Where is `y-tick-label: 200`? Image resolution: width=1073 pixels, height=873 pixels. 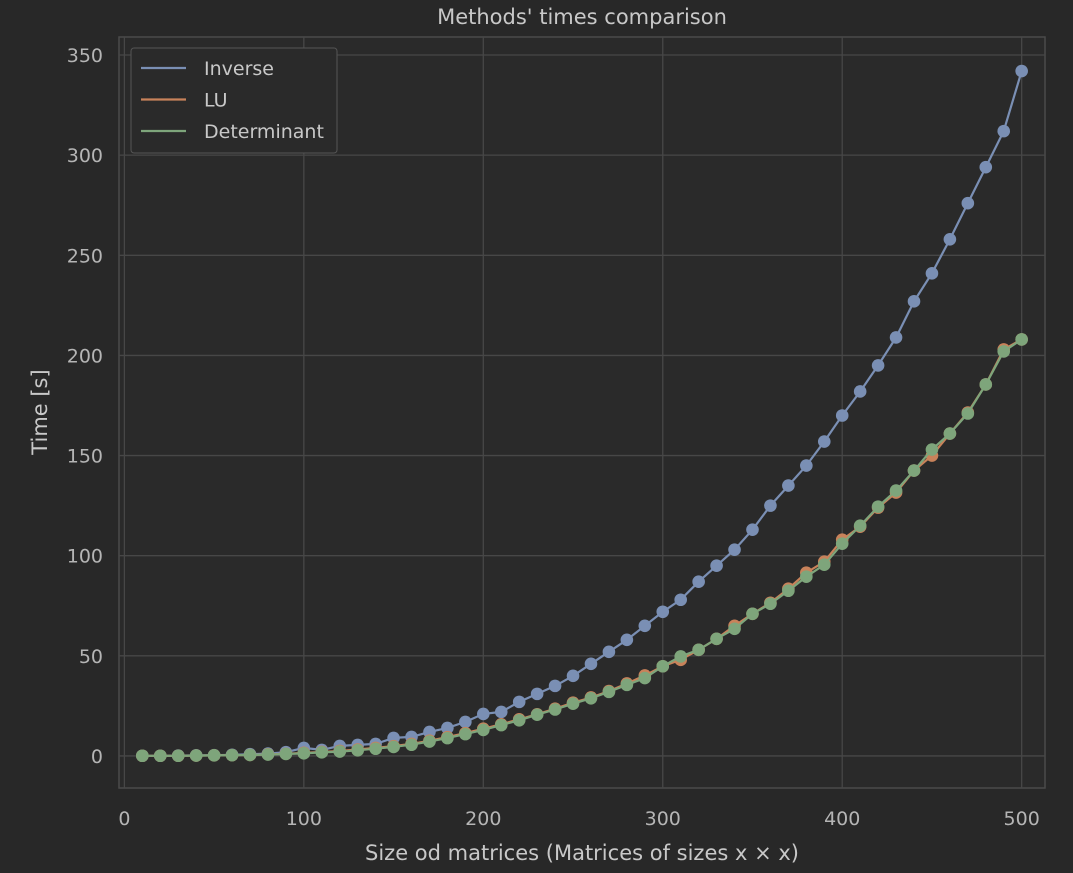 y-tick-label: 200 is located at coordinates (85, 356).